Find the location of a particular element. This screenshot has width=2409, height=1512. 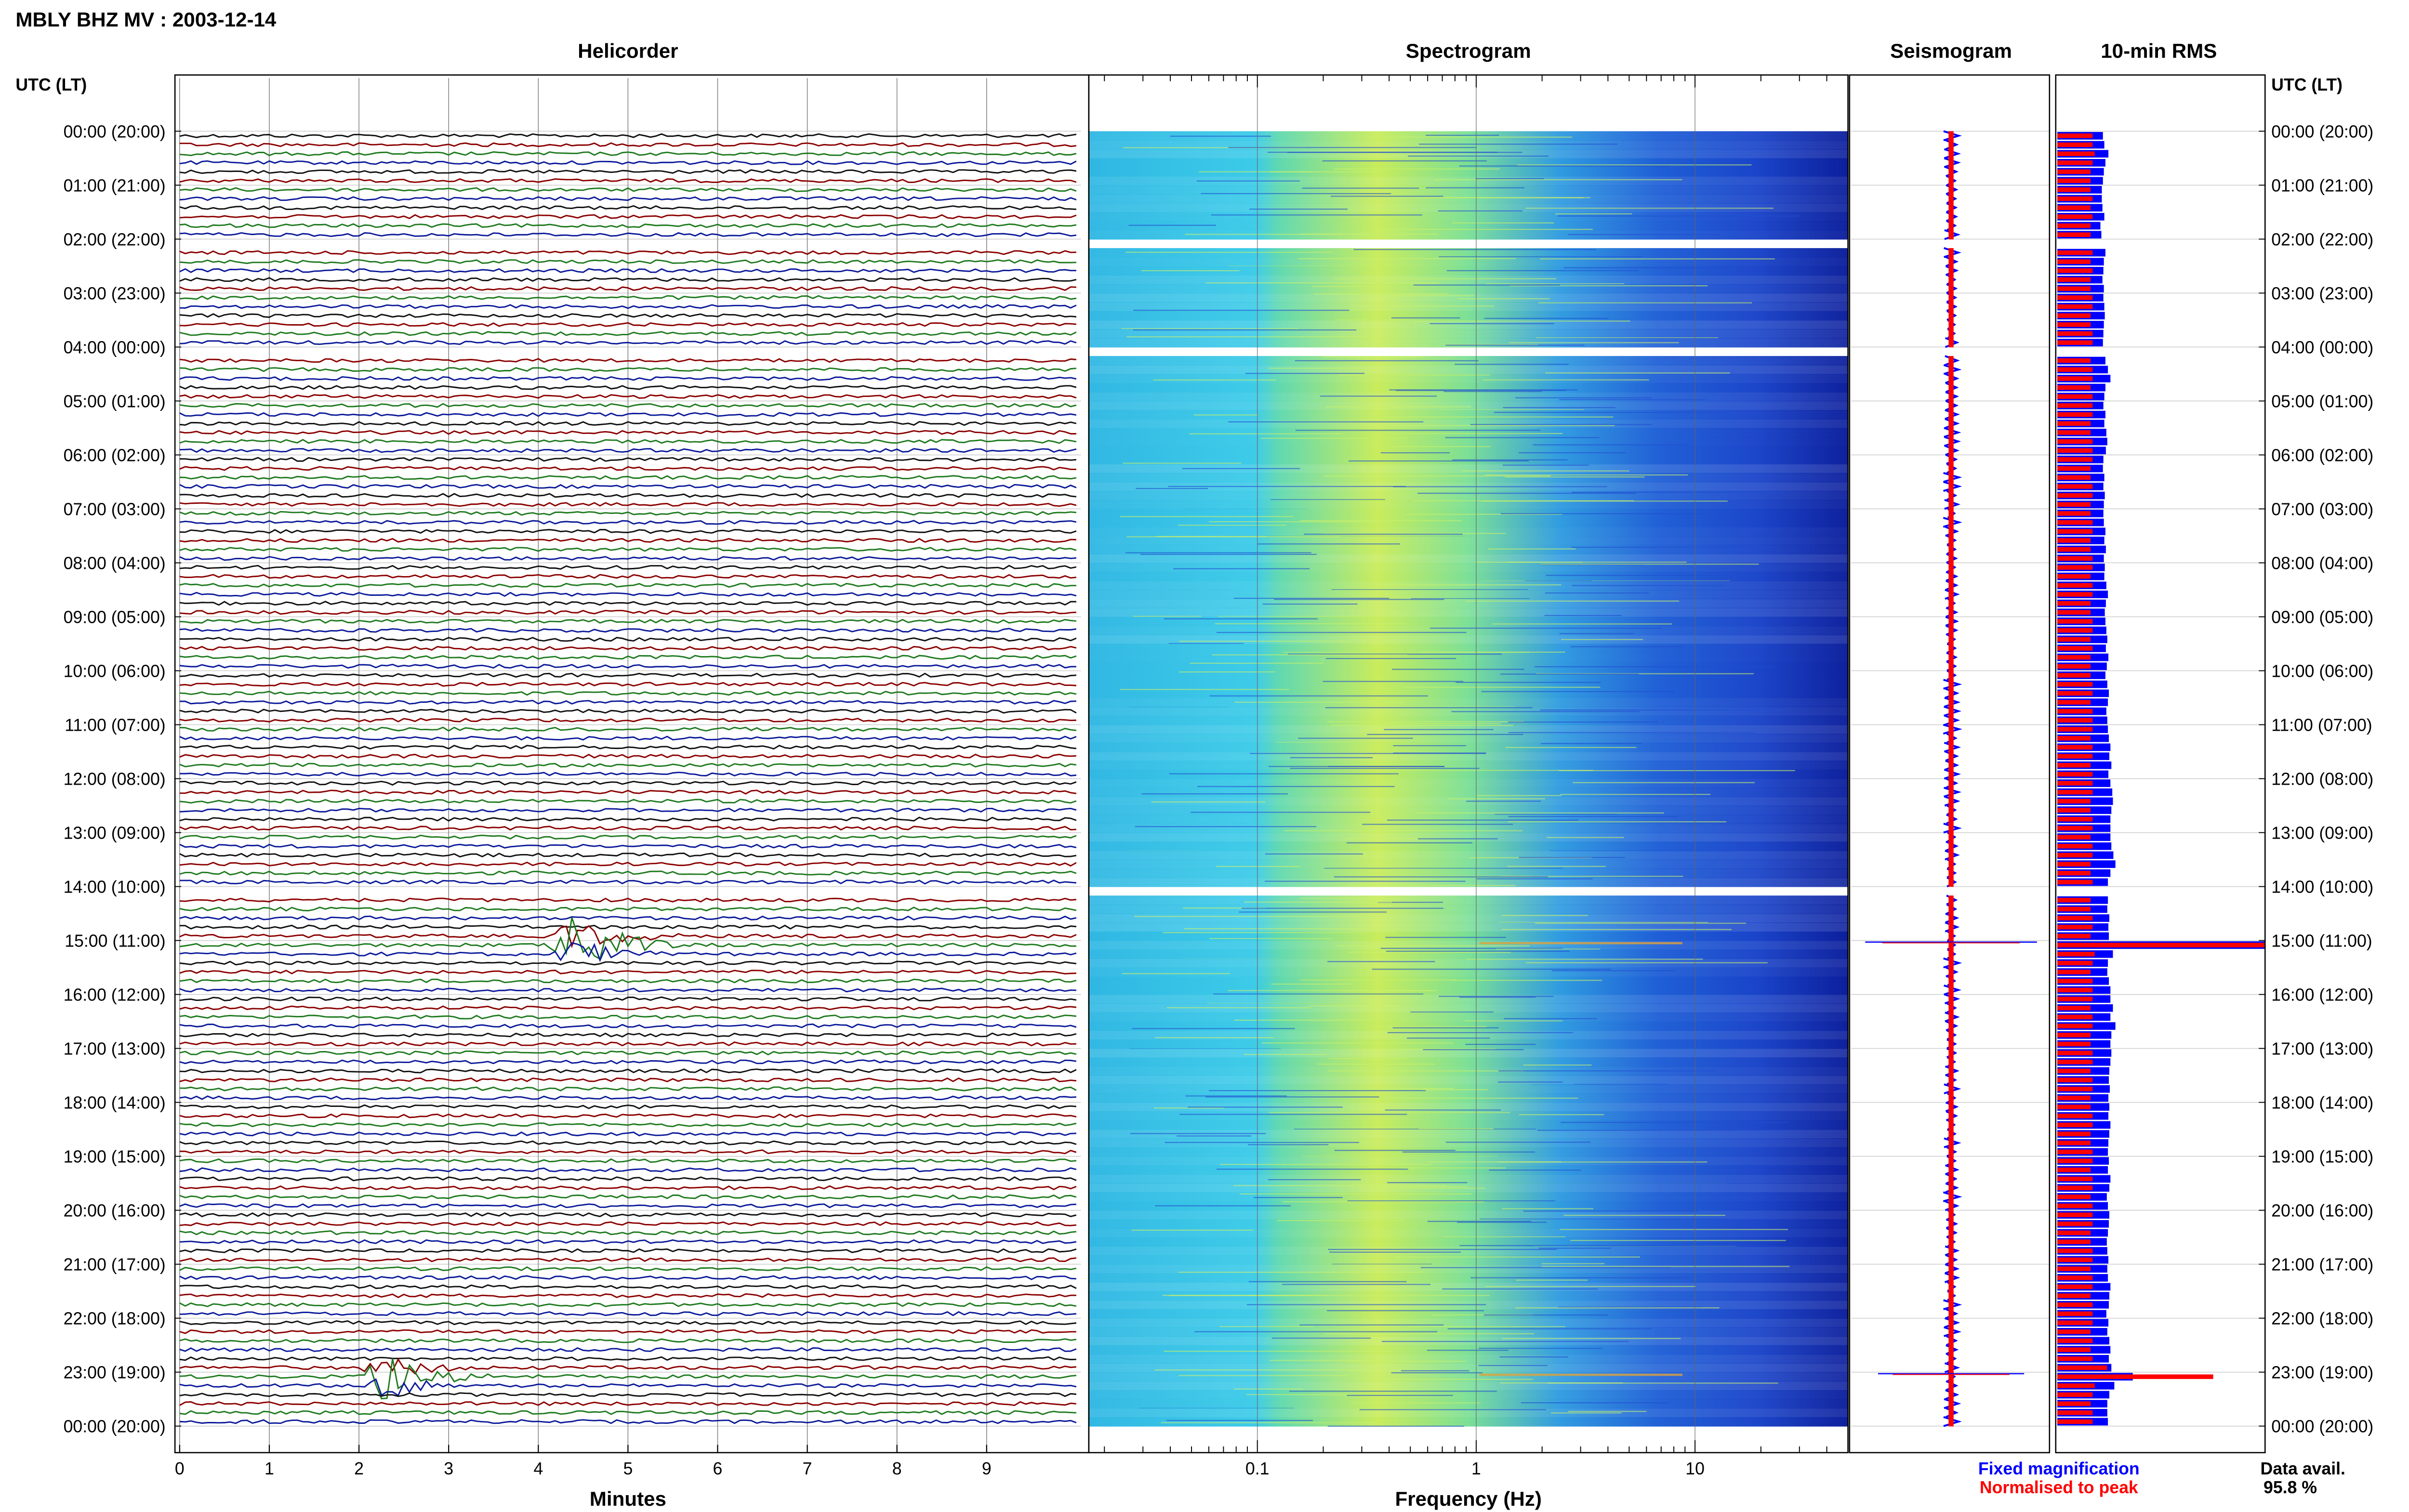

spectrogram-x-tick-label: 0.1 is located at coordinates (1257, 1468).